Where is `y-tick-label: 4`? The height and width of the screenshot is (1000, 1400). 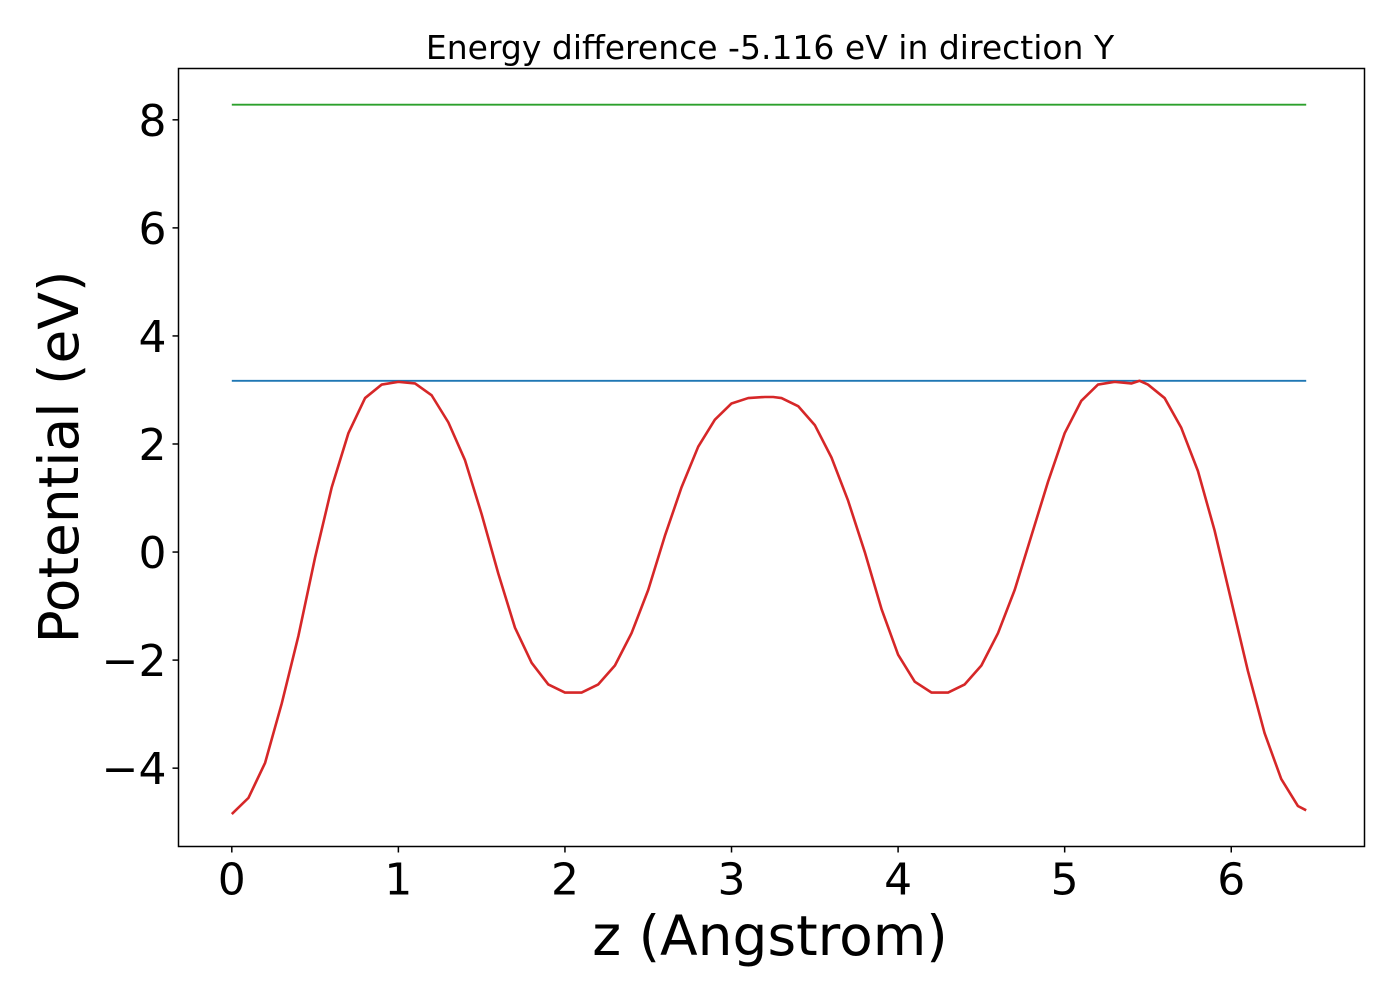 y-tick-label: 4 is located at coordinates (153, 337).